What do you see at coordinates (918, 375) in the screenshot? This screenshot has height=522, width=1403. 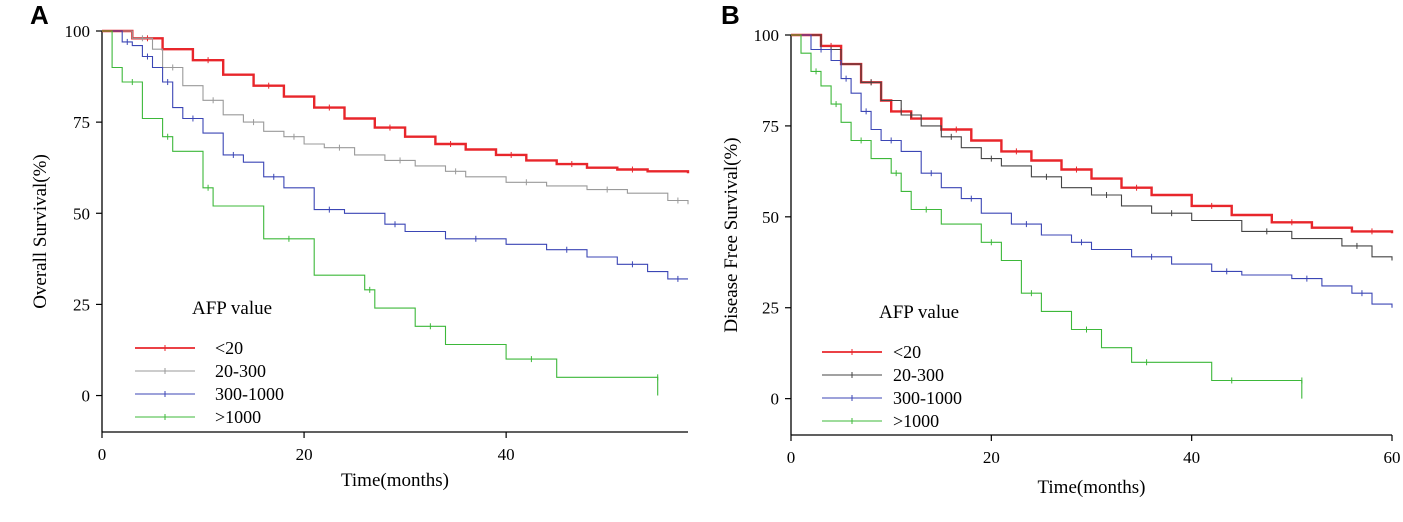 I see `panel-b-legend-label-20-300: 20-300` at bounding box center [918, 375].